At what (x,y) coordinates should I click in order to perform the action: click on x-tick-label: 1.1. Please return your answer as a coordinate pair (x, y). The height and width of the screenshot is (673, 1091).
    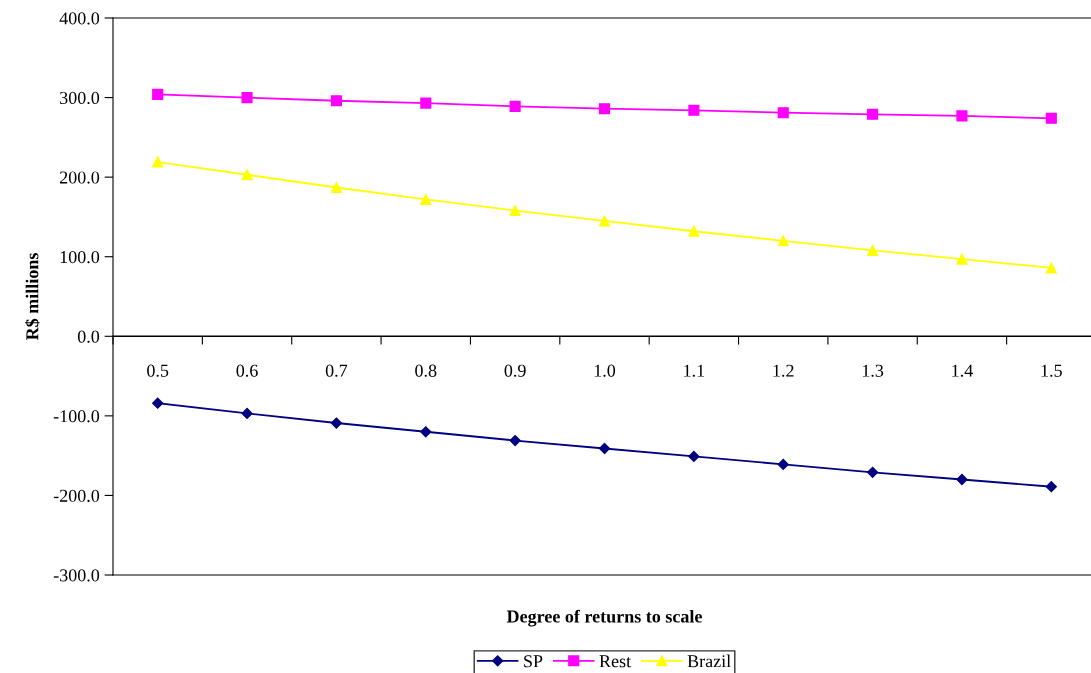
    Looking at the image, I should click on (694, 370).